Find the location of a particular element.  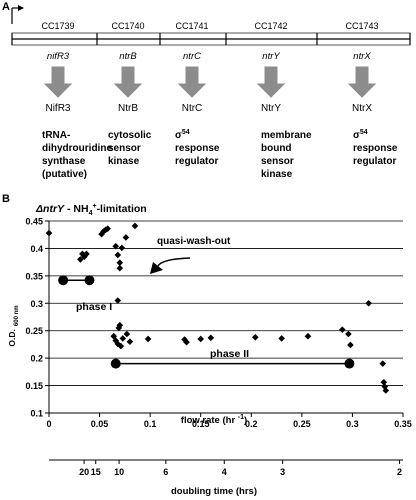

y-tick-label: 0.1 is located at coordinates (36, 414).